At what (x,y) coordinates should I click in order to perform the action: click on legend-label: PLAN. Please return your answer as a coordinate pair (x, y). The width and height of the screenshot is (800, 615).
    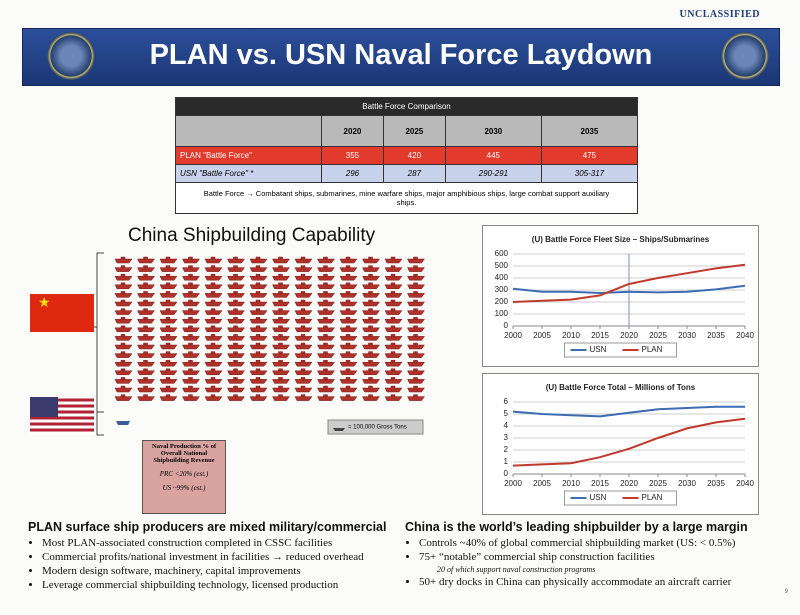
    Looking at the image, I should click on (652, 349).